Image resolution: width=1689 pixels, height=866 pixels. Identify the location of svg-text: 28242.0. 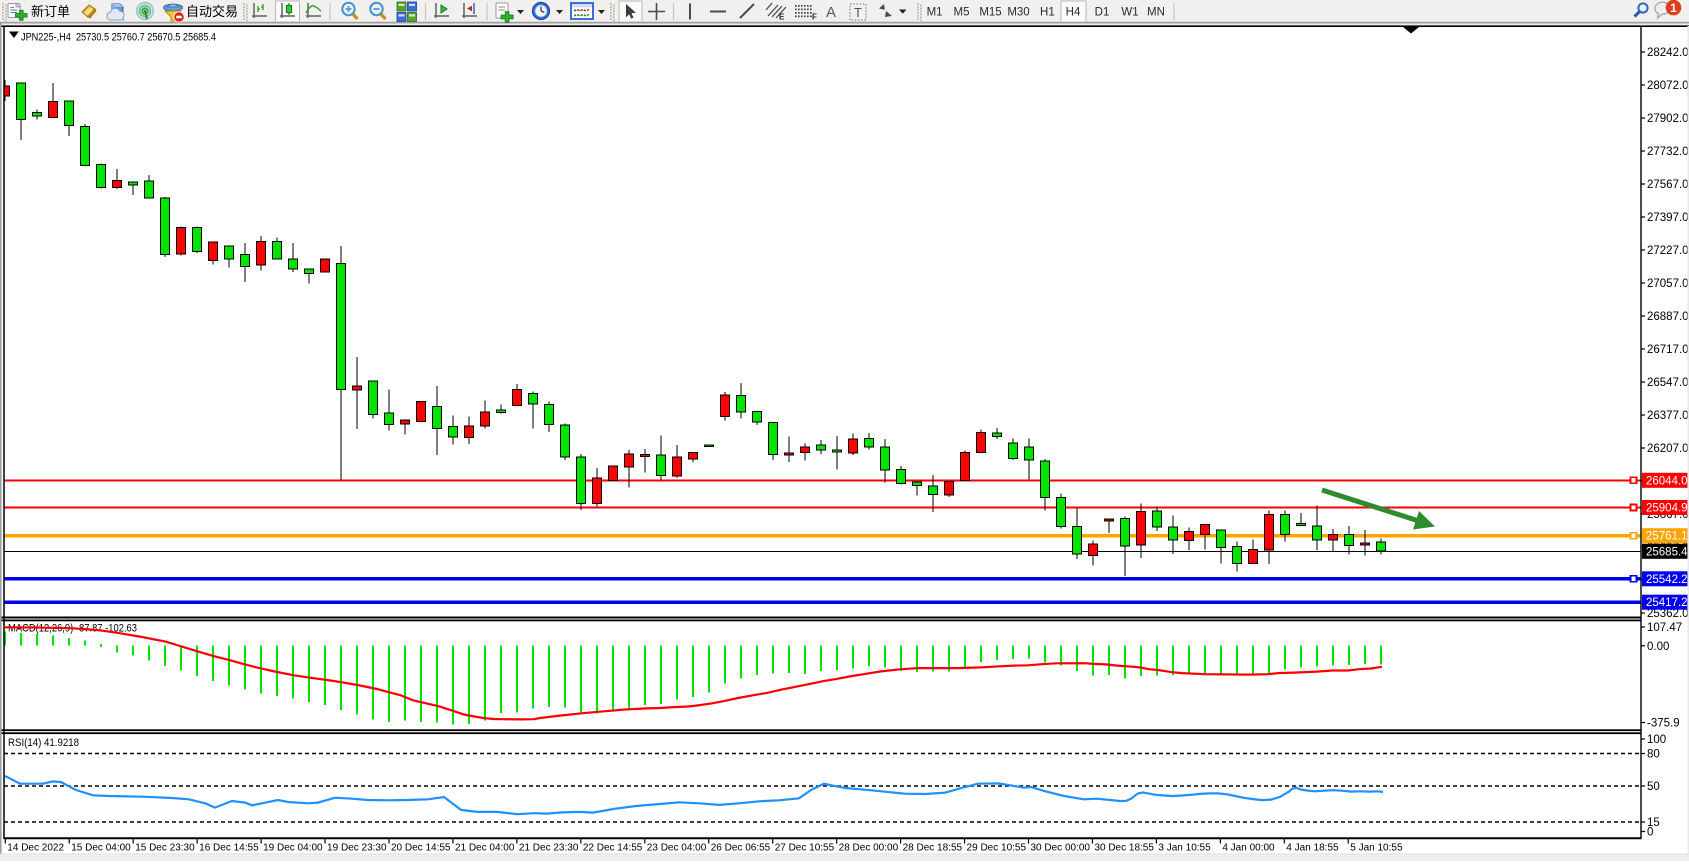
(1668, 53).